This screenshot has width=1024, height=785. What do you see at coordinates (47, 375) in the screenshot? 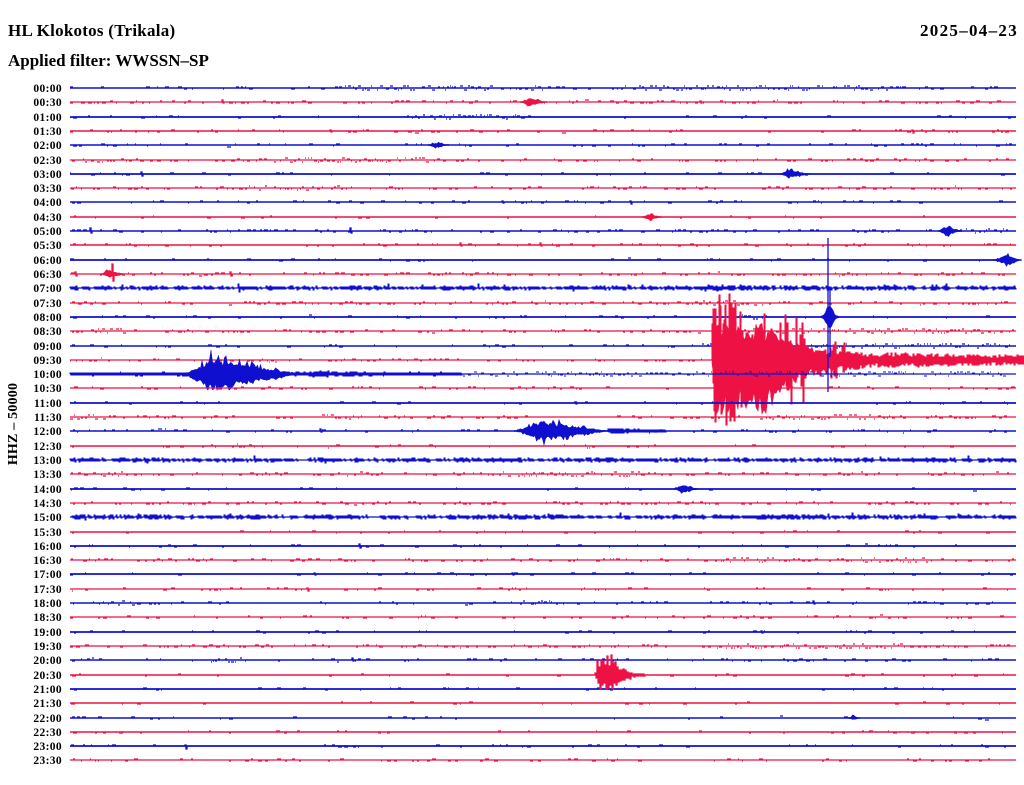
I see `svg-text: 10:00` at bounding box center [47, 375].